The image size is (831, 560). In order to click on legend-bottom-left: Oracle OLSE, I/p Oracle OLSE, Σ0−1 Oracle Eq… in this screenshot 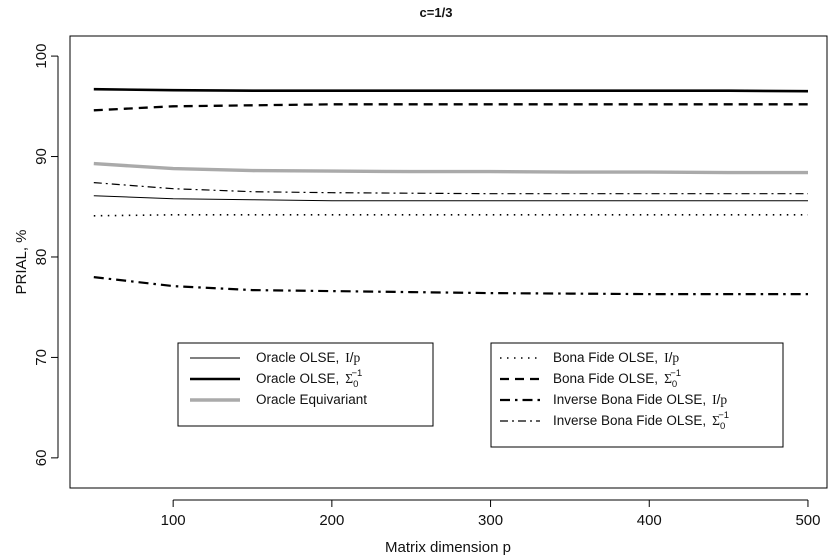, I will do `click(305, 384)`.